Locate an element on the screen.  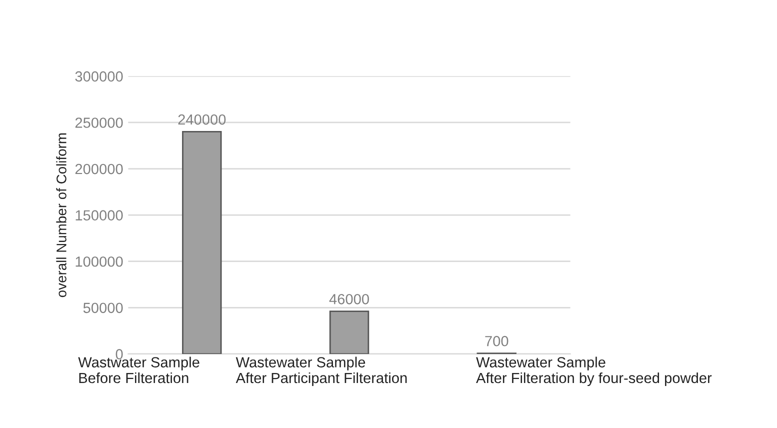
data-label: 46000 is located at coordinates (349, 299).